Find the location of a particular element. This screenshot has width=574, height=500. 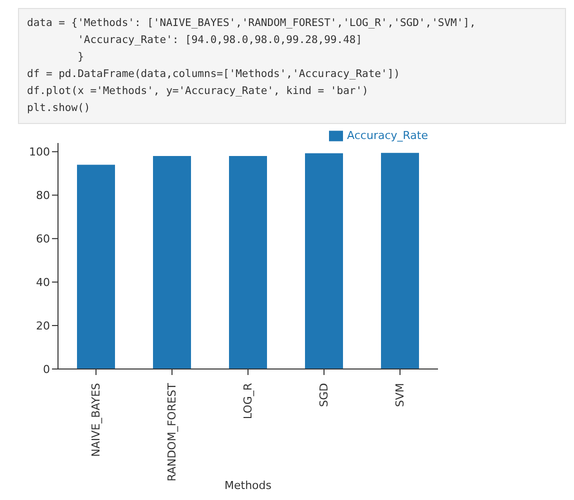

y-tick-label: 0 is located at coordinates (46, 369).